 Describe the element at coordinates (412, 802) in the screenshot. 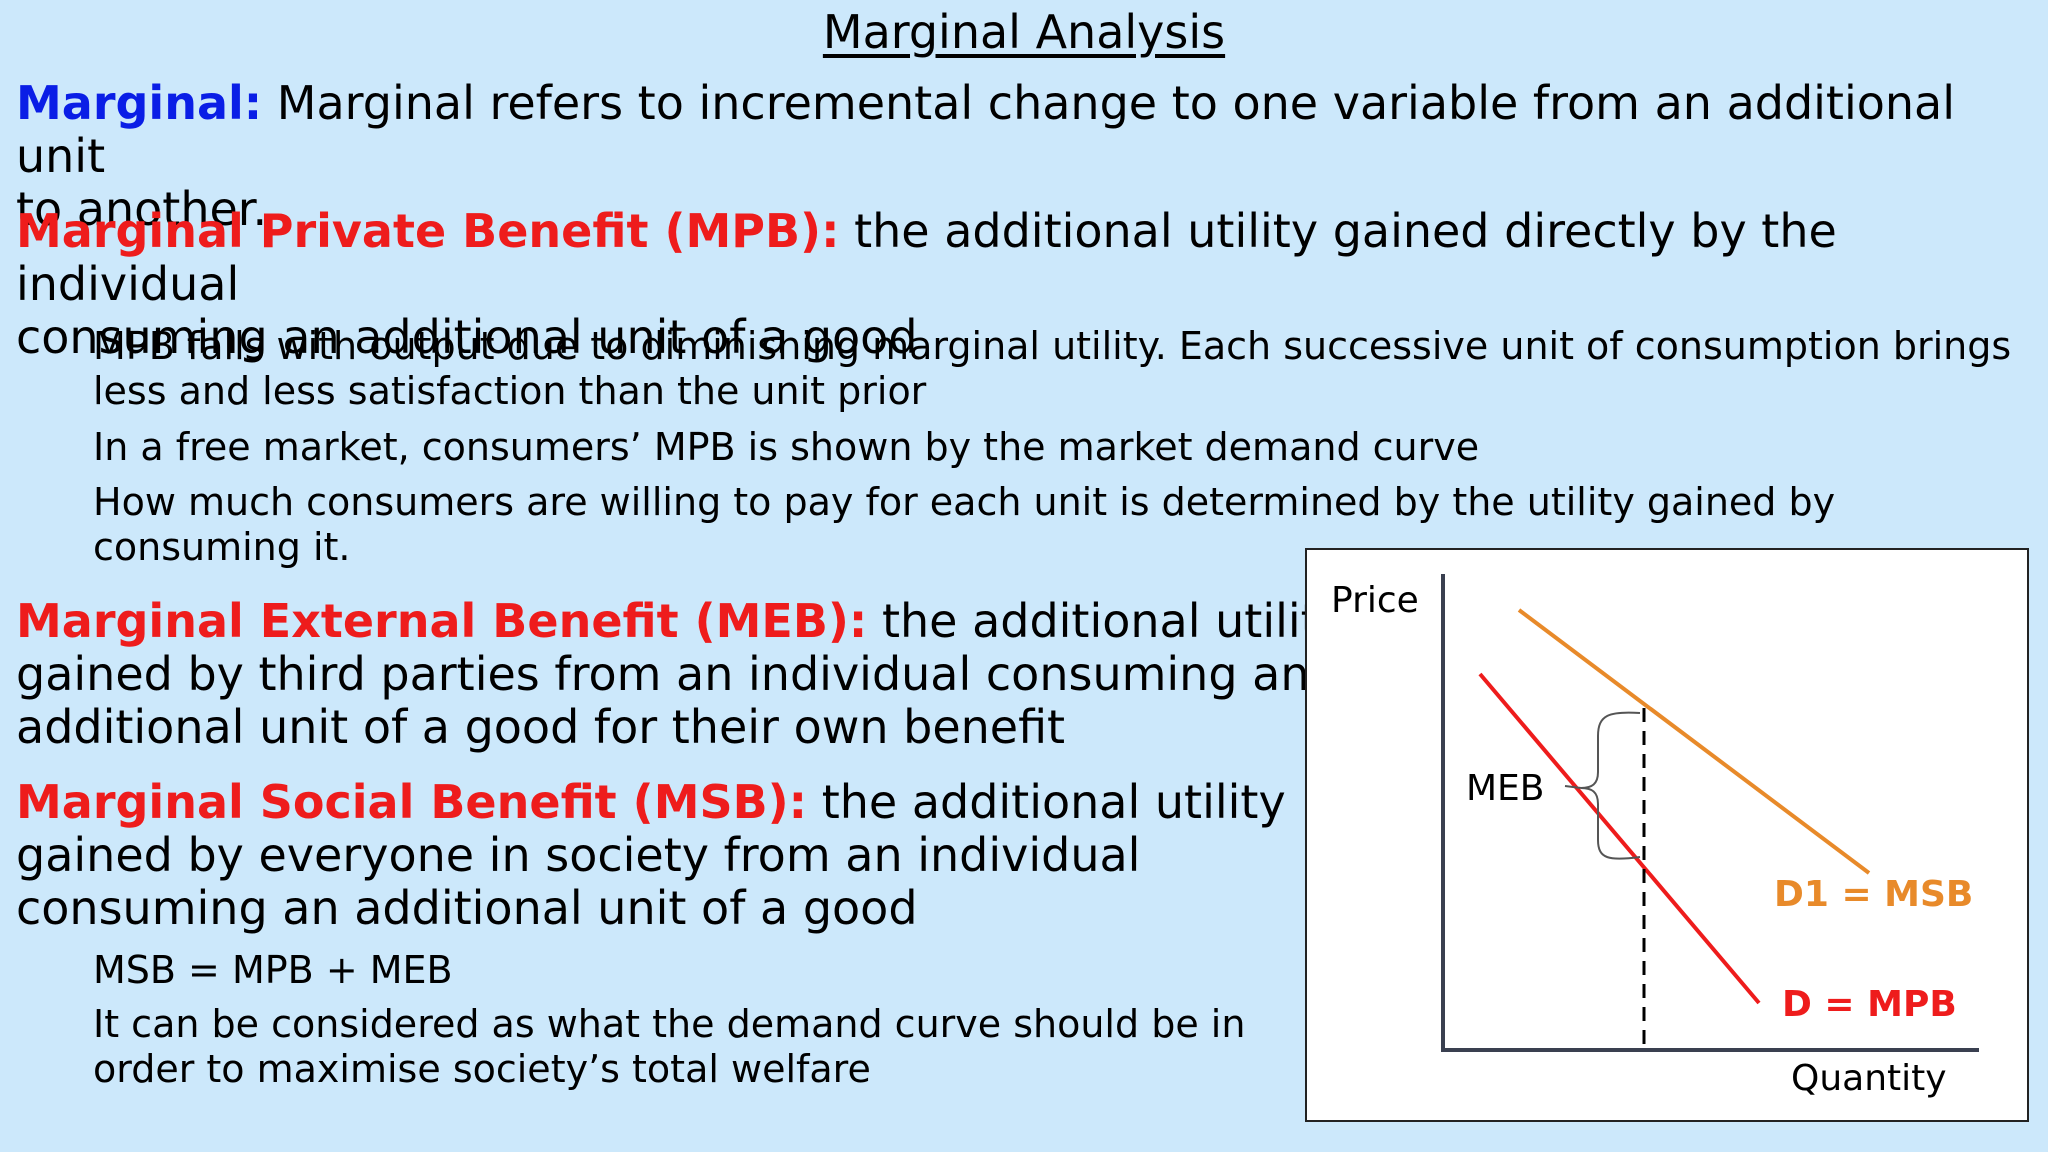

I see `term-msb: Marginal Social Benefit (MSB):` at that location.